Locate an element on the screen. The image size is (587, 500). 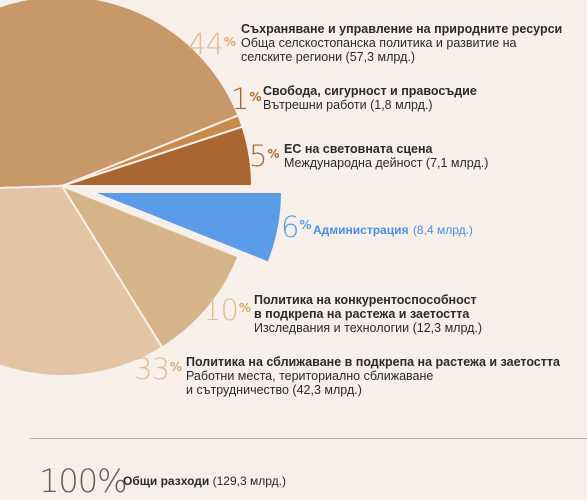
label-competitiveness-title2: в подкрепа на растежа и заетостта is located at coordinates (362, 314).